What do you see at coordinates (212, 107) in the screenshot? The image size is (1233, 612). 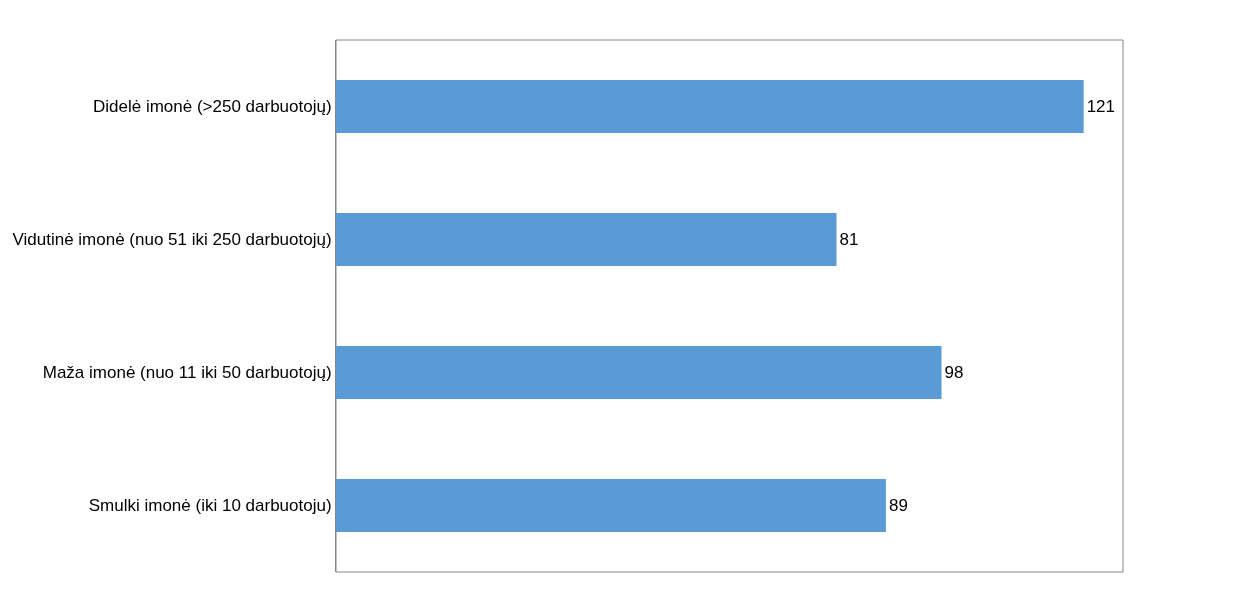 I see `y-tick-label: Didelė imonė (>250 darbuotojų)` at bounding box center [212, 107].